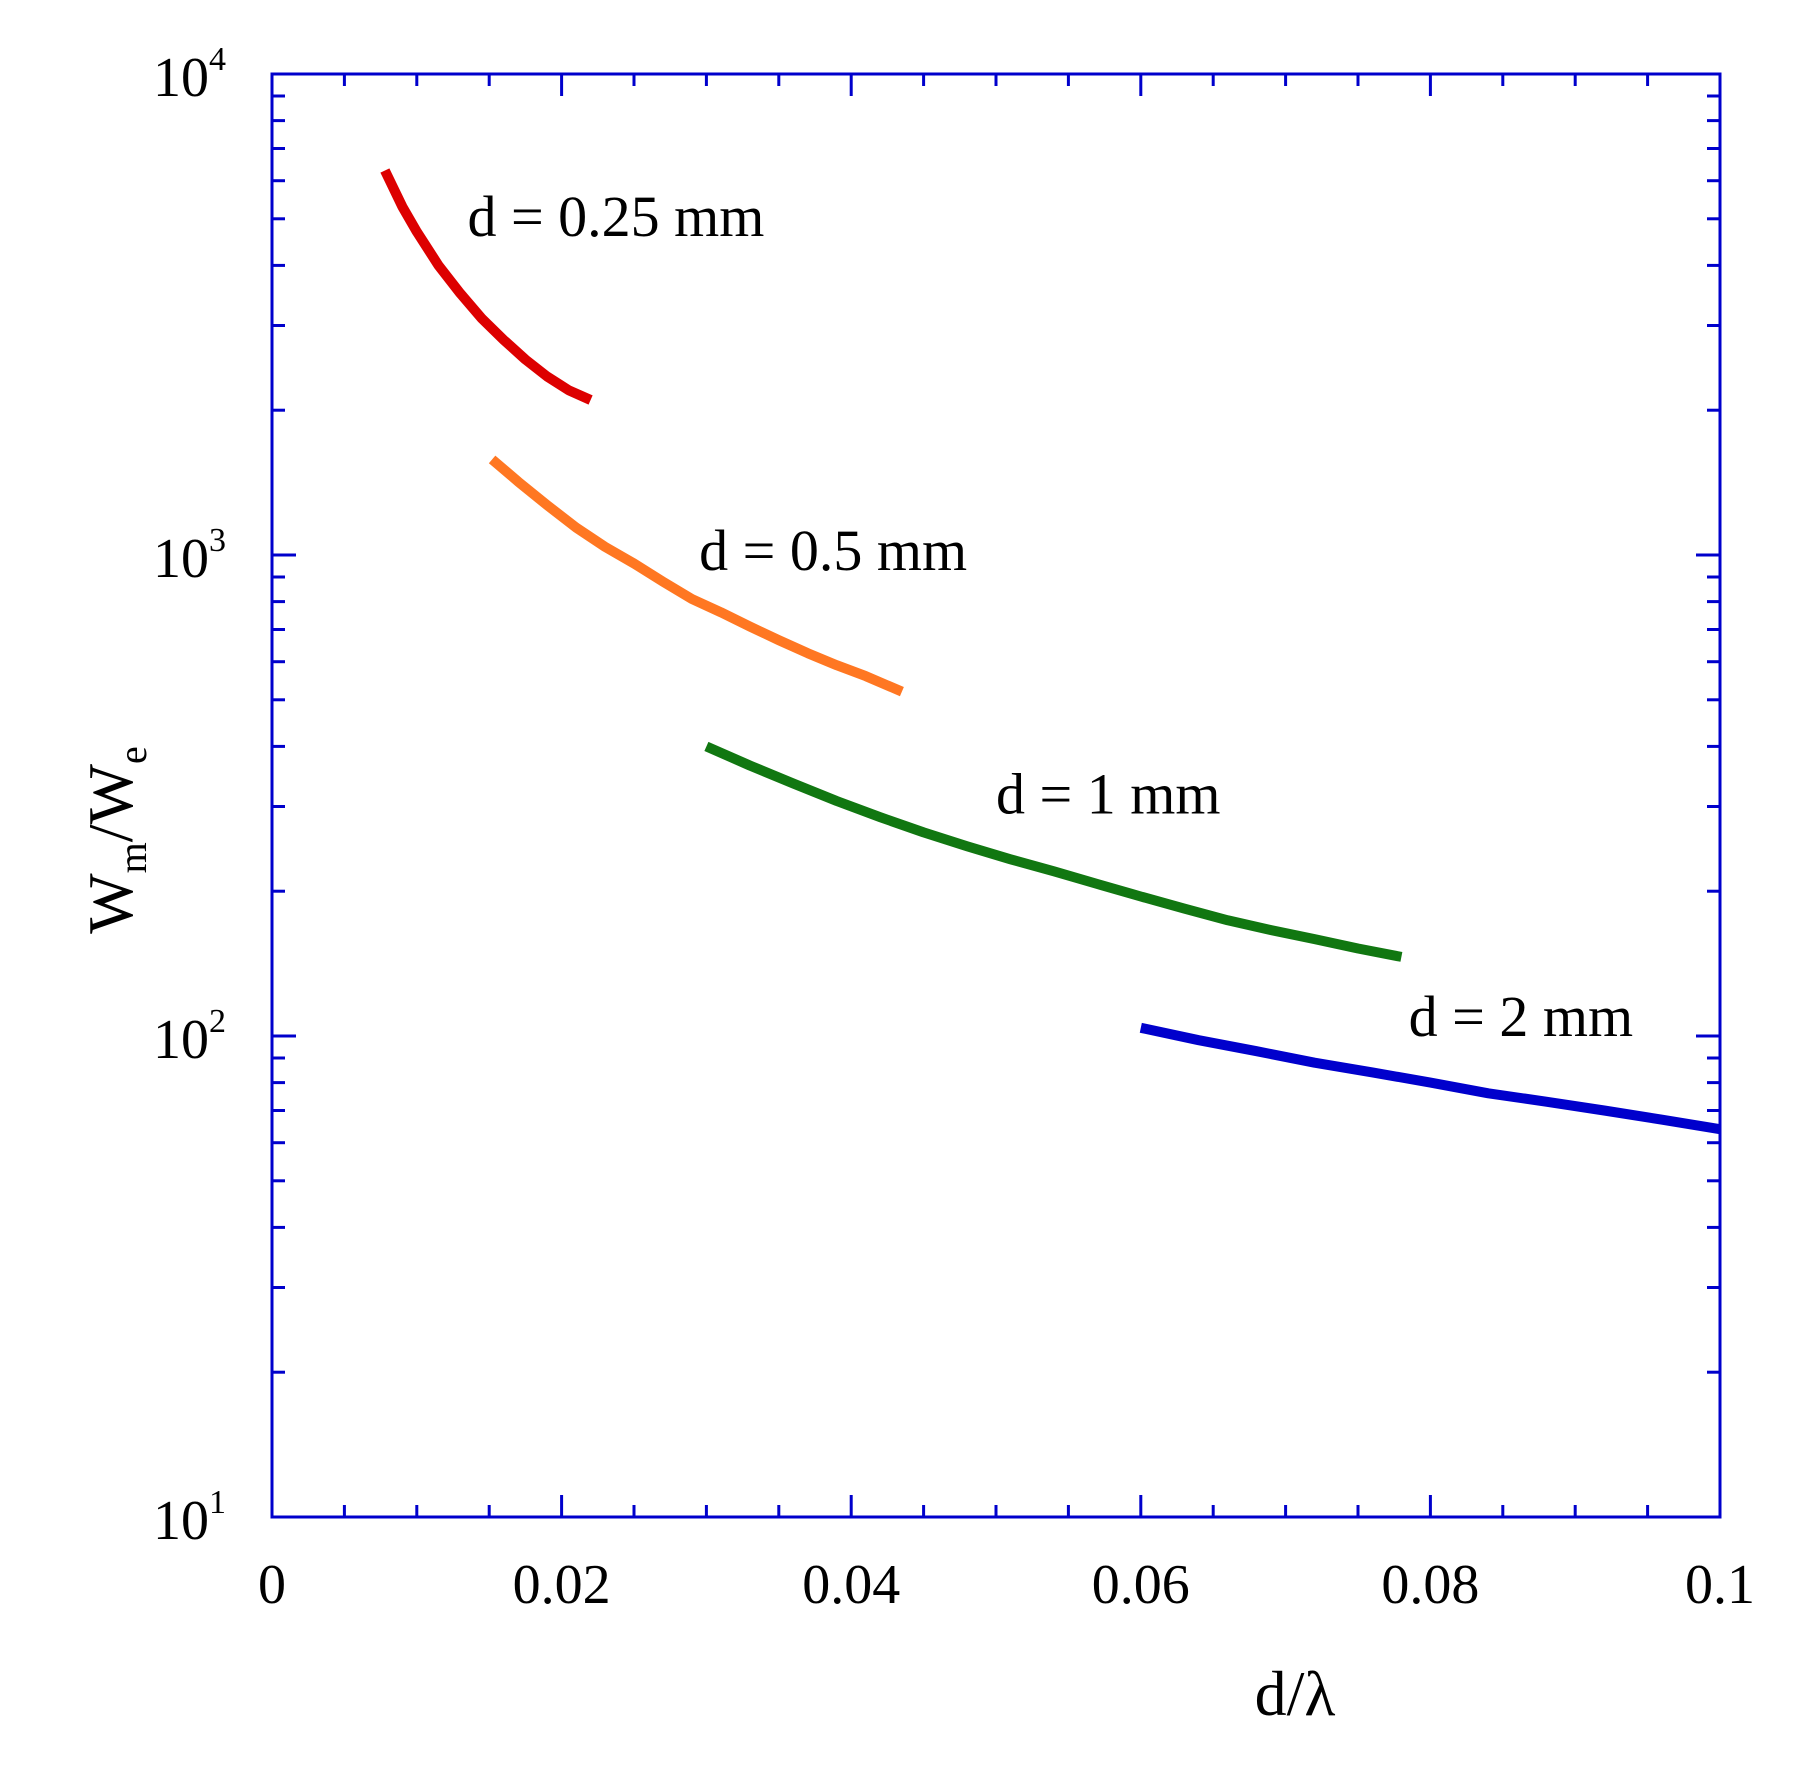 Image resolution: width=1793 pixels, height=1770 pixels. I want to click on x-tick-label: 0.06, so click(1141, 1585).